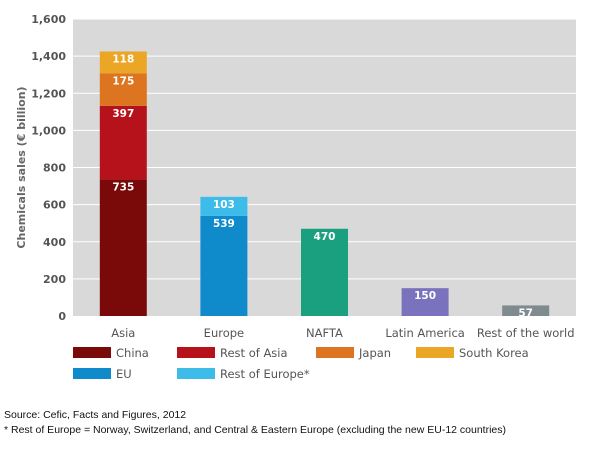  I want to click on legend-label: China, so click(132, 353).